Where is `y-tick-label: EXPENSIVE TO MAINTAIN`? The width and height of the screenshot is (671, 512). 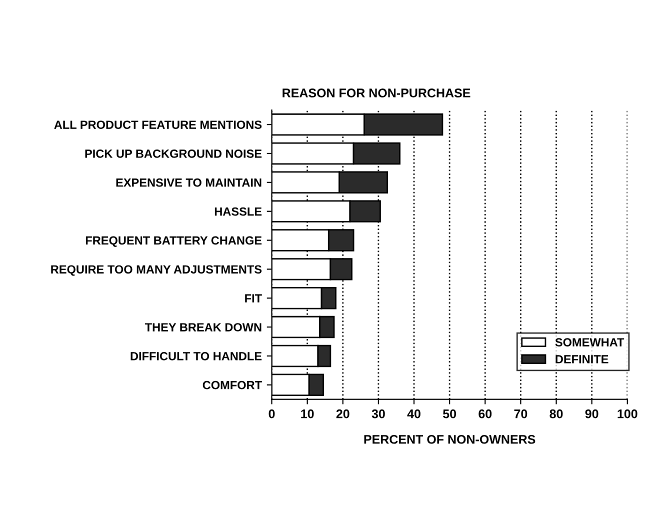 y-tick-label: EXPENSIVE TO MAINTAIN is located at coordinates (189, 182).